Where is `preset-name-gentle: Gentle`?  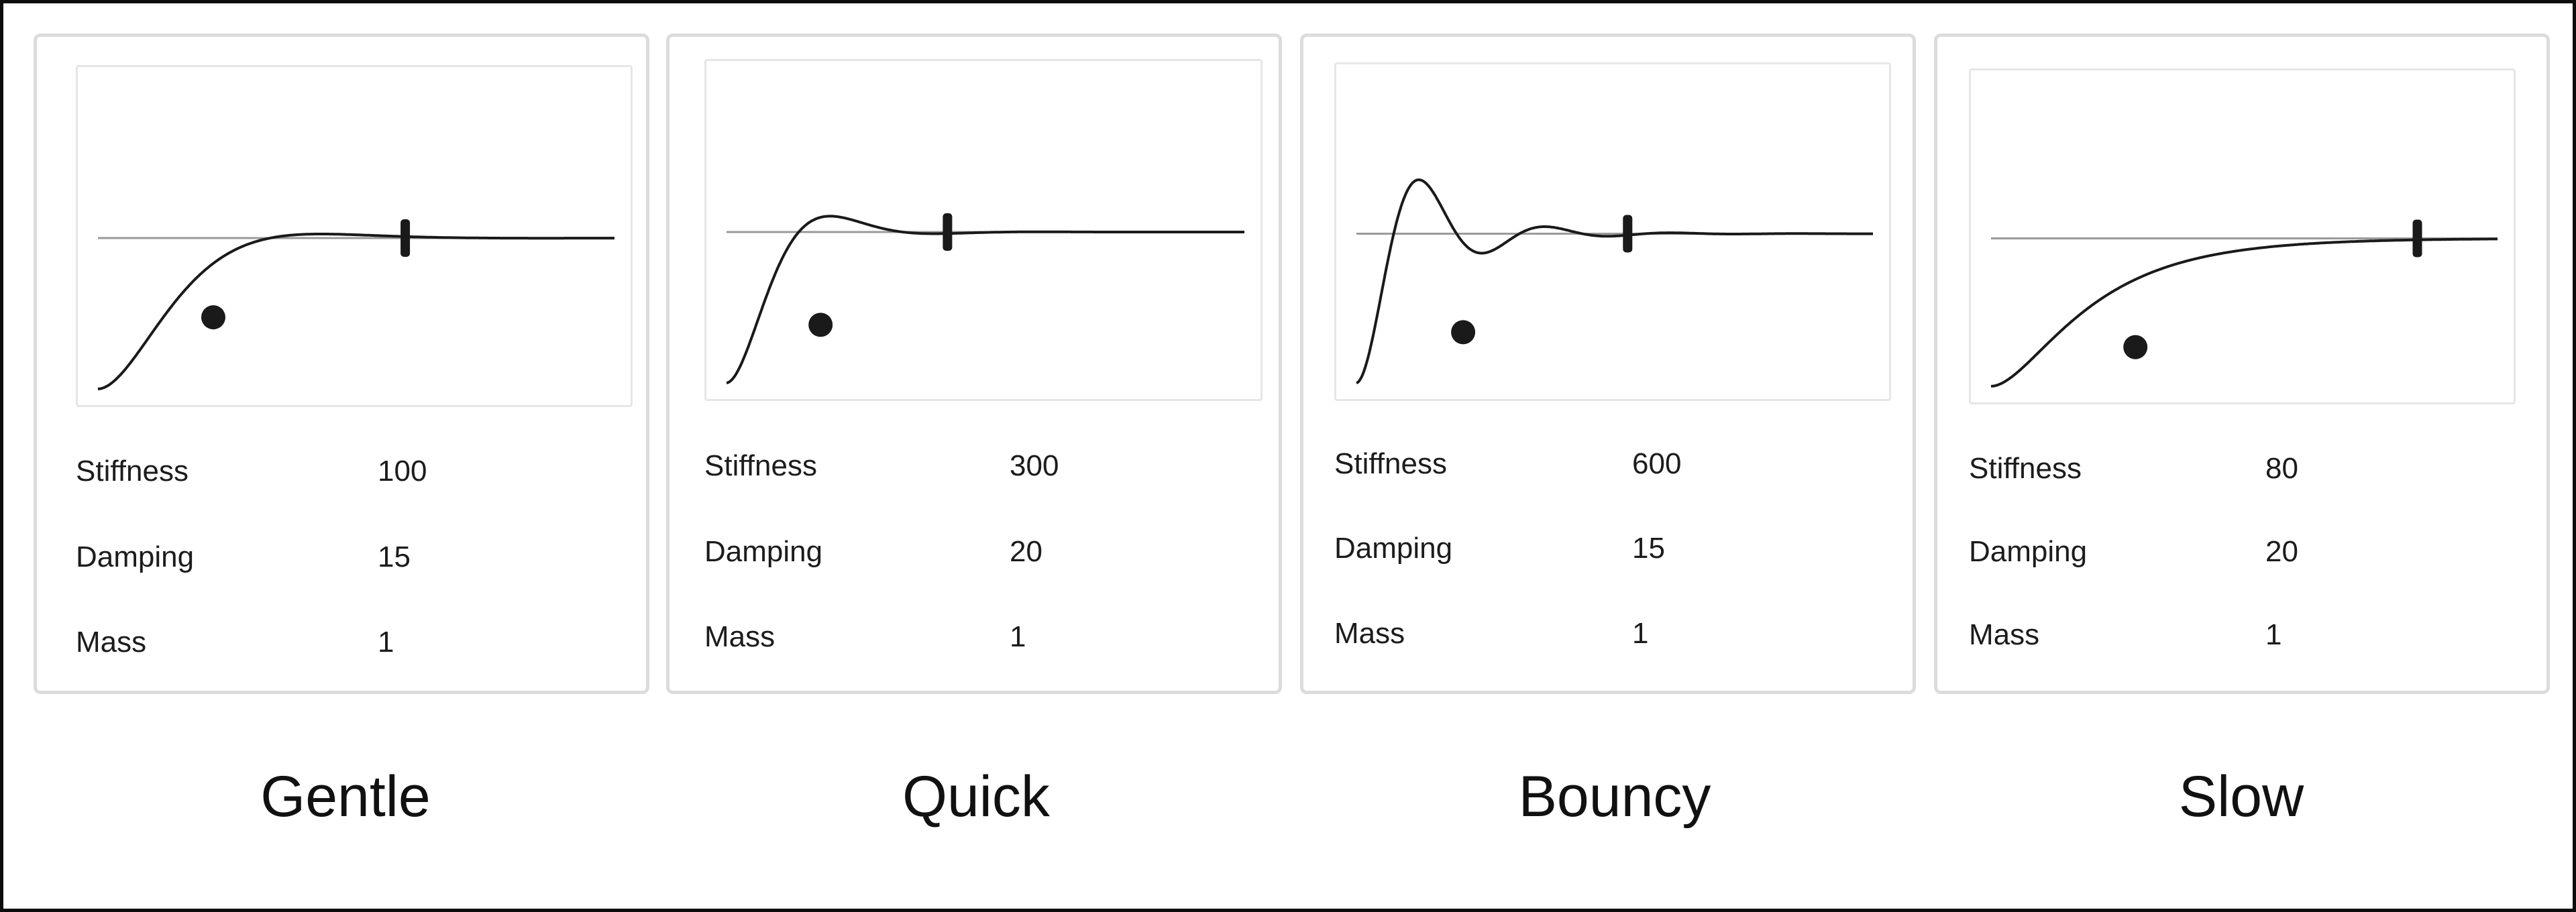 preset-name-gentle: Gentle is located at coordinates (345, 796).